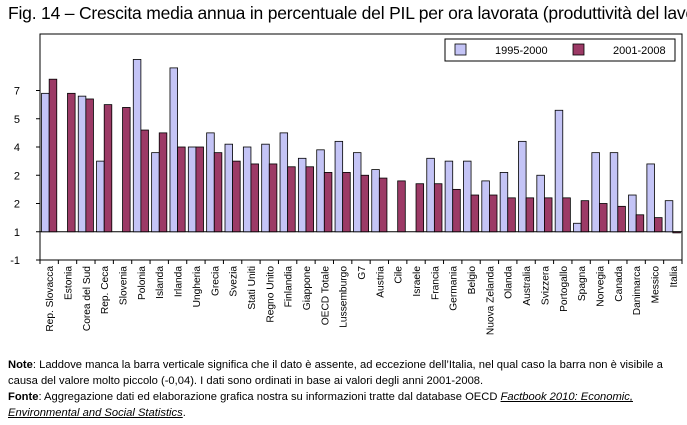  Describe the element at coordinates (564, 289) in the screenshot. I see `x-category-label: Portogallo` at that location.